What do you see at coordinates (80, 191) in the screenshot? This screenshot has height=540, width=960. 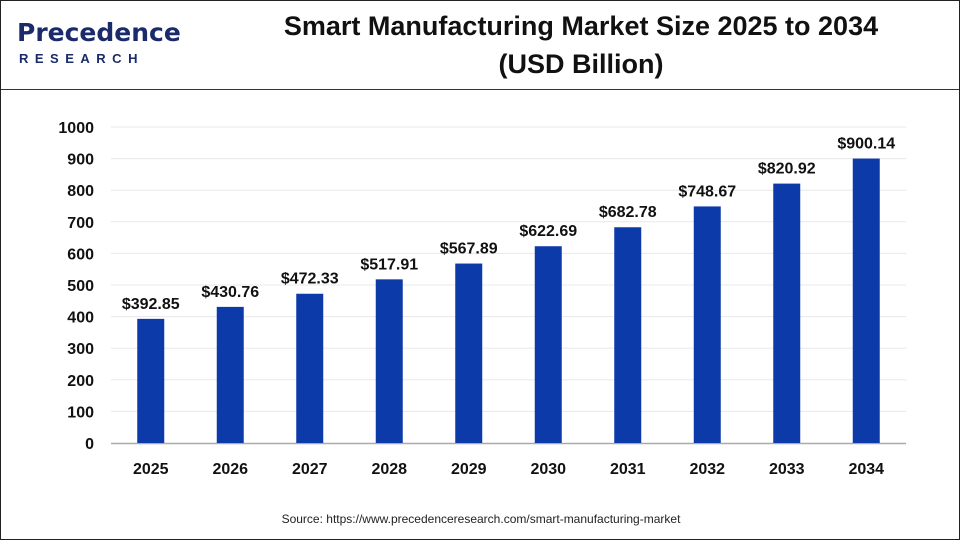 I see `y-tick-label: 800` at bounding box center [80, 191].